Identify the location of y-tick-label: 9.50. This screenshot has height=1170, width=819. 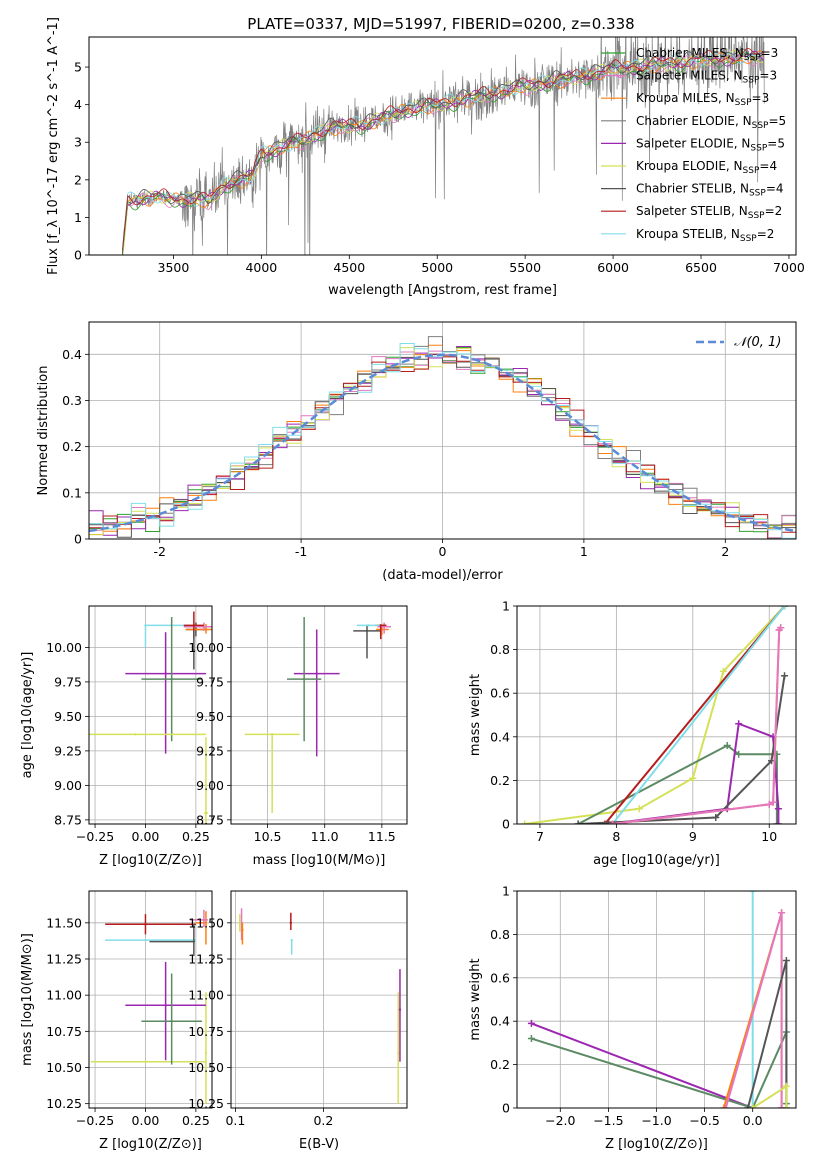
(68, 716).